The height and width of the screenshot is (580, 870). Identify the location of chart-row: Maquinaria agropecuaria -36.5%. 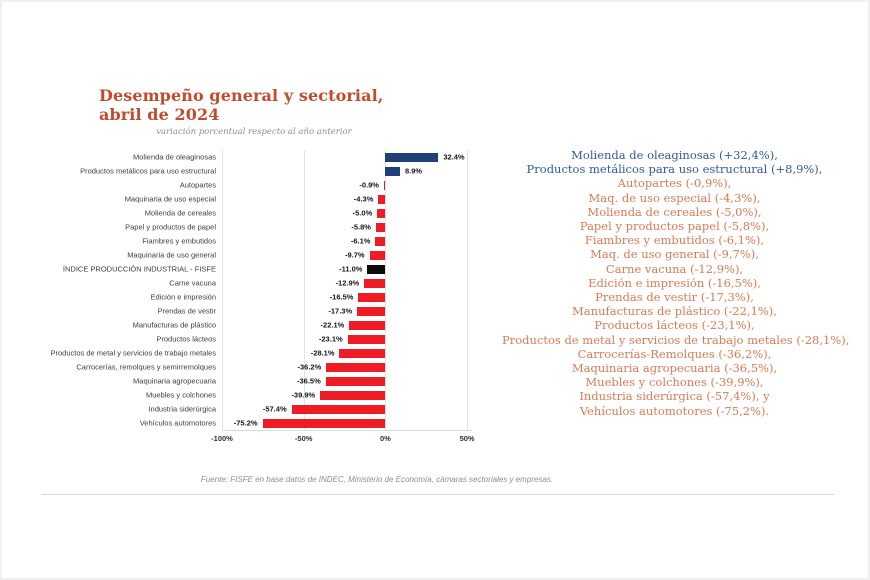
(267, 381).